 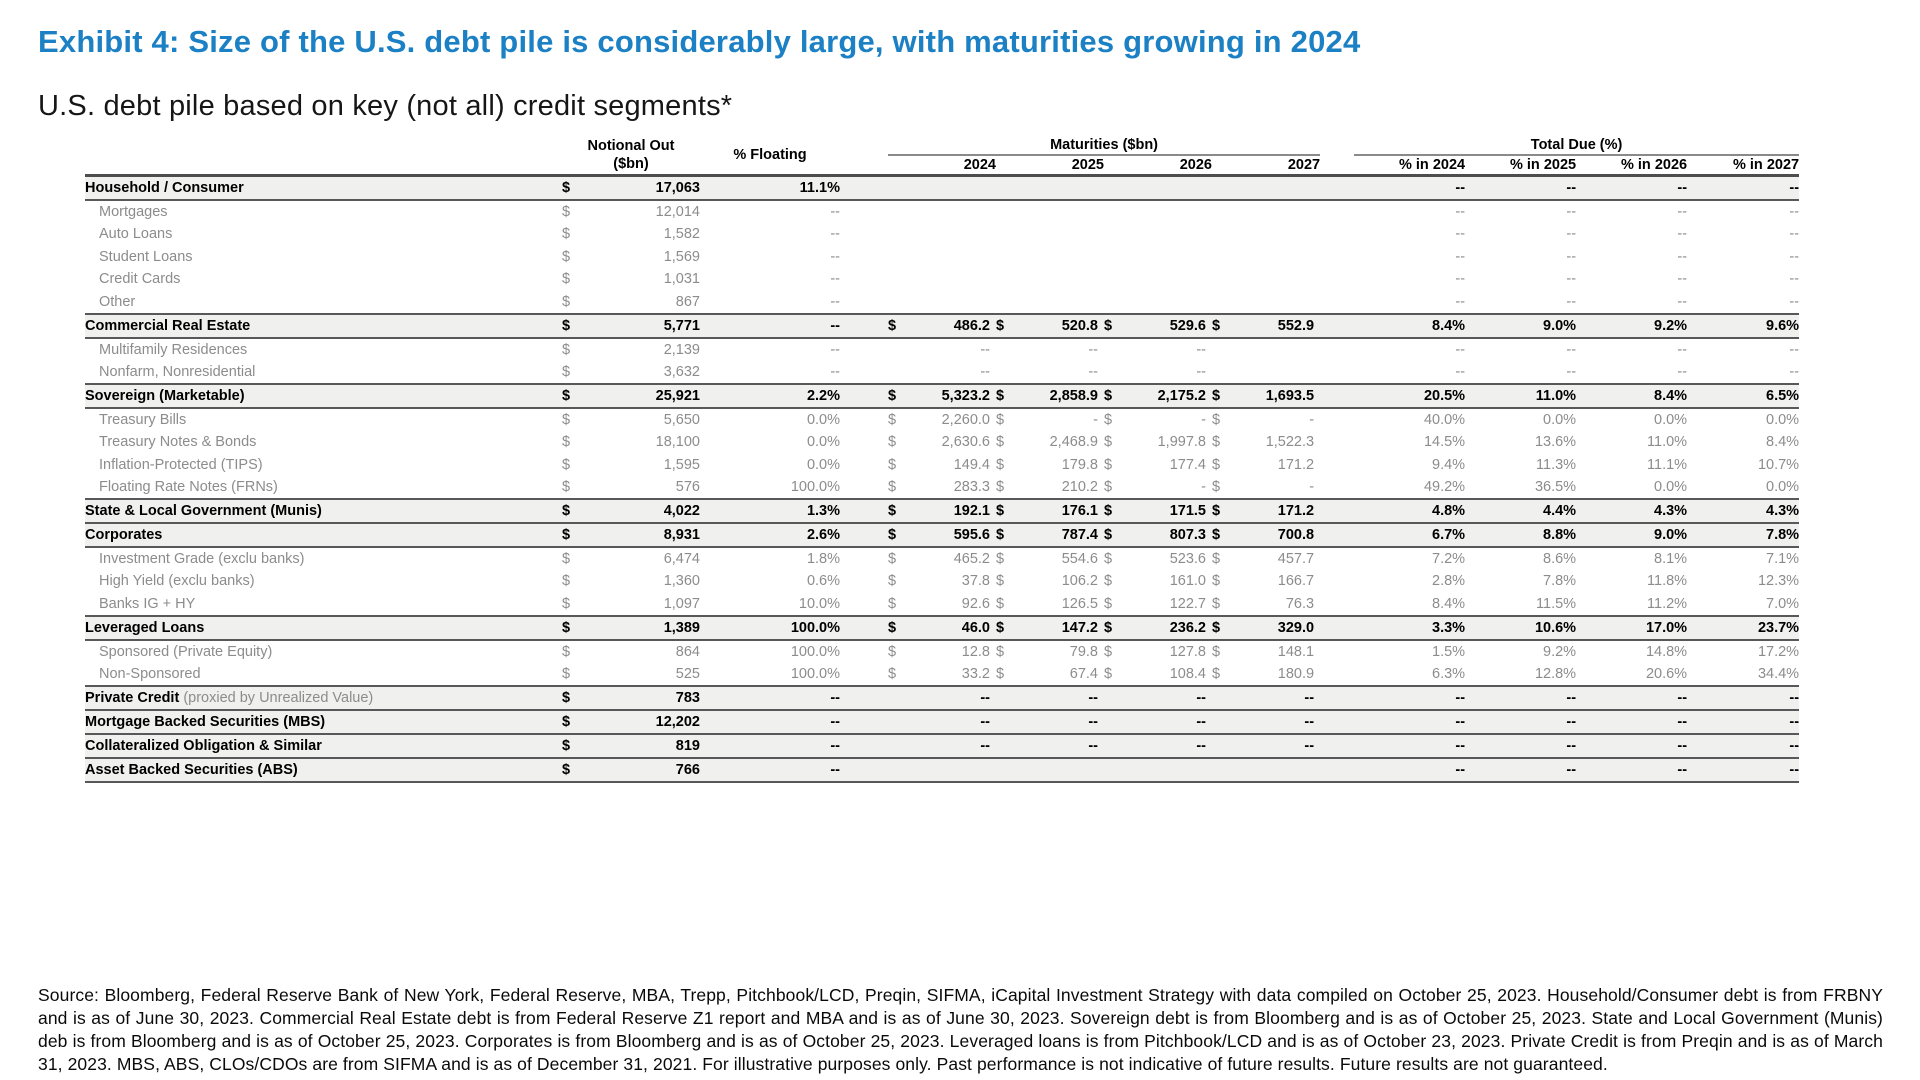 I want to click on pct-due-2024: --, so click(x=1410, y=769).